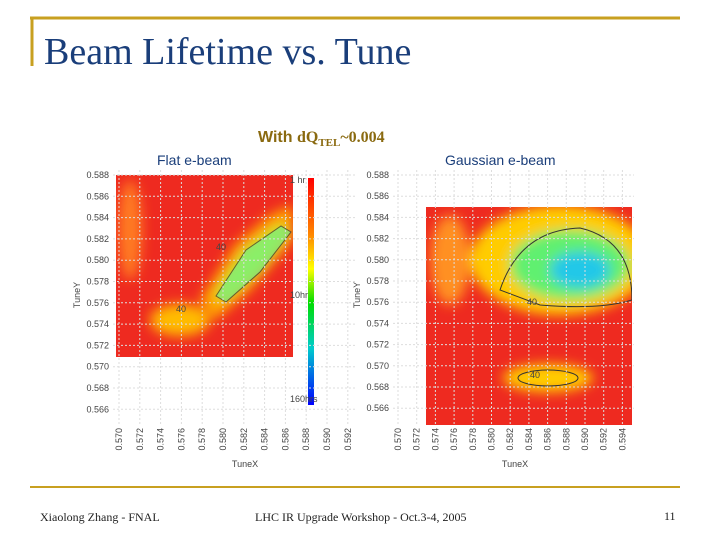  What do you see at coordinates (204, 266) in the screenshot?
I see `flat-heatmap` at bounding box center [204, 266].